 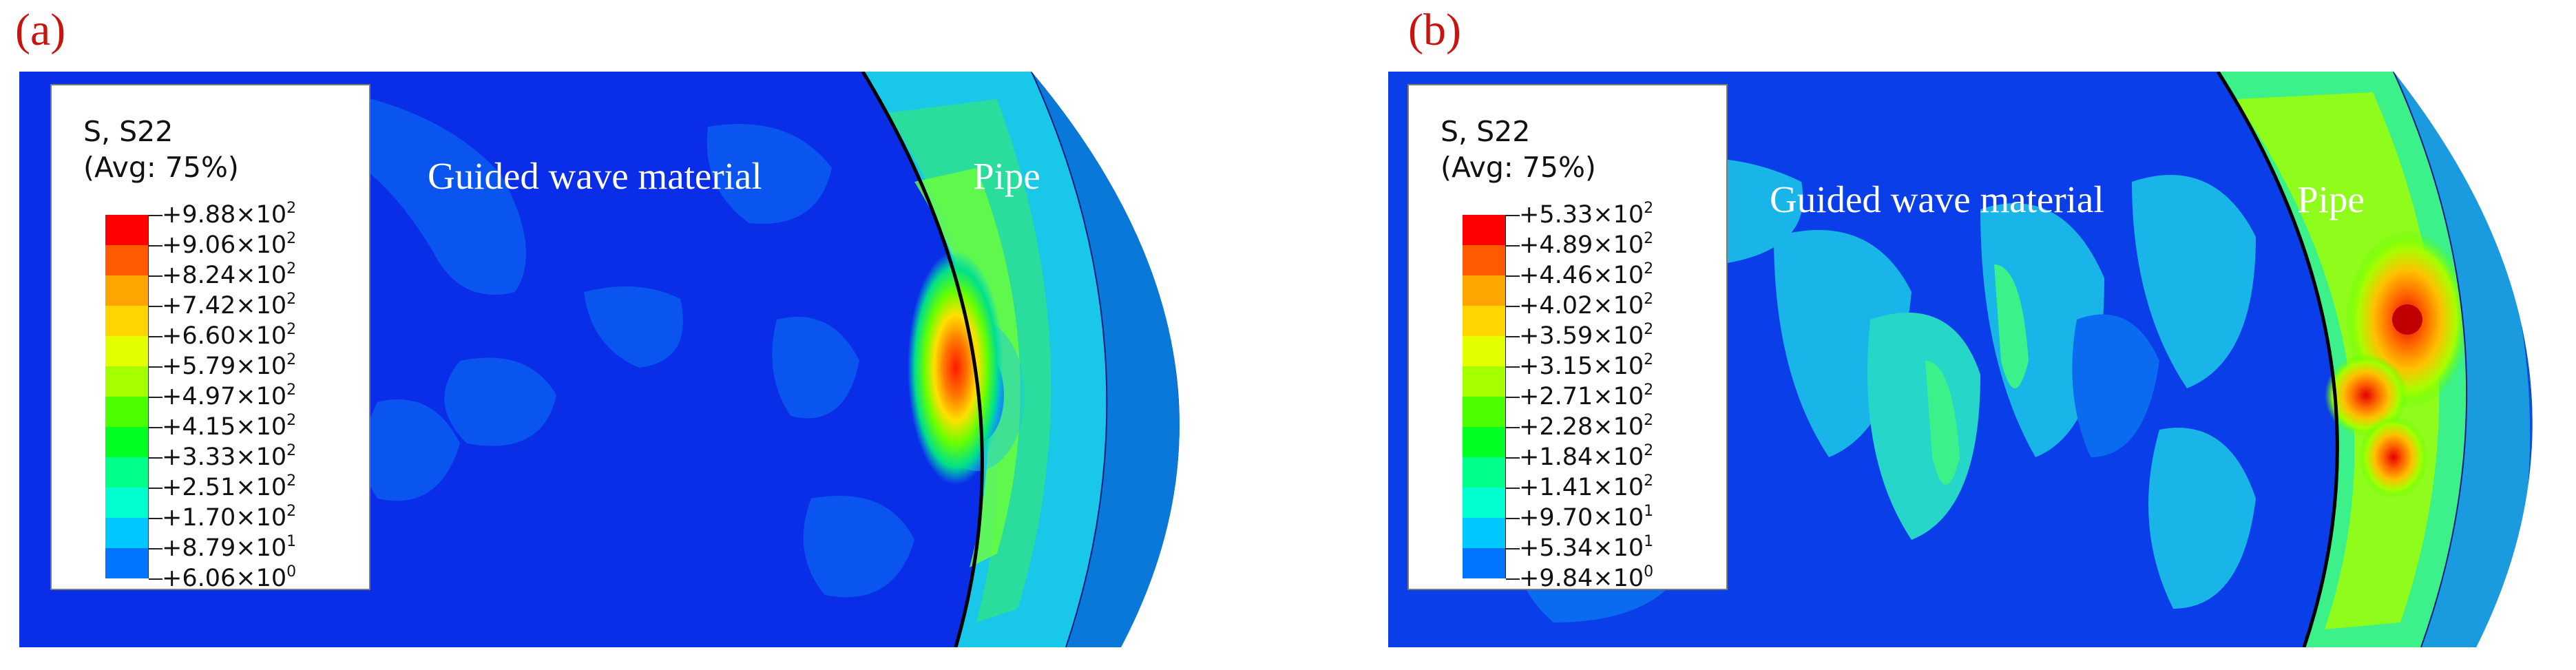 I want to click on legend-mantissa: +5.33×10, so click(x=1581, y=215).